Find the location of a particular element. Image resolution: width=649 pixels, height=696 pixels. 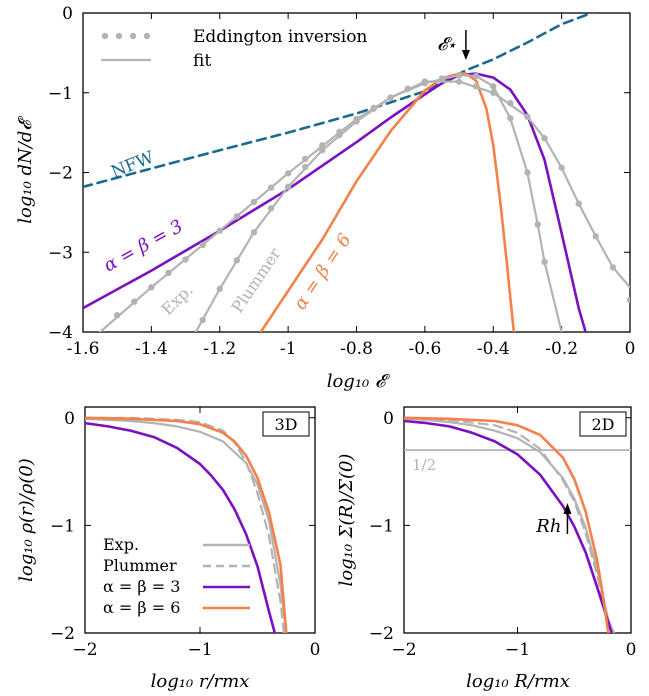

bl-xlabel: log₁₀ r/rmx is located at coordinates (200, 681).